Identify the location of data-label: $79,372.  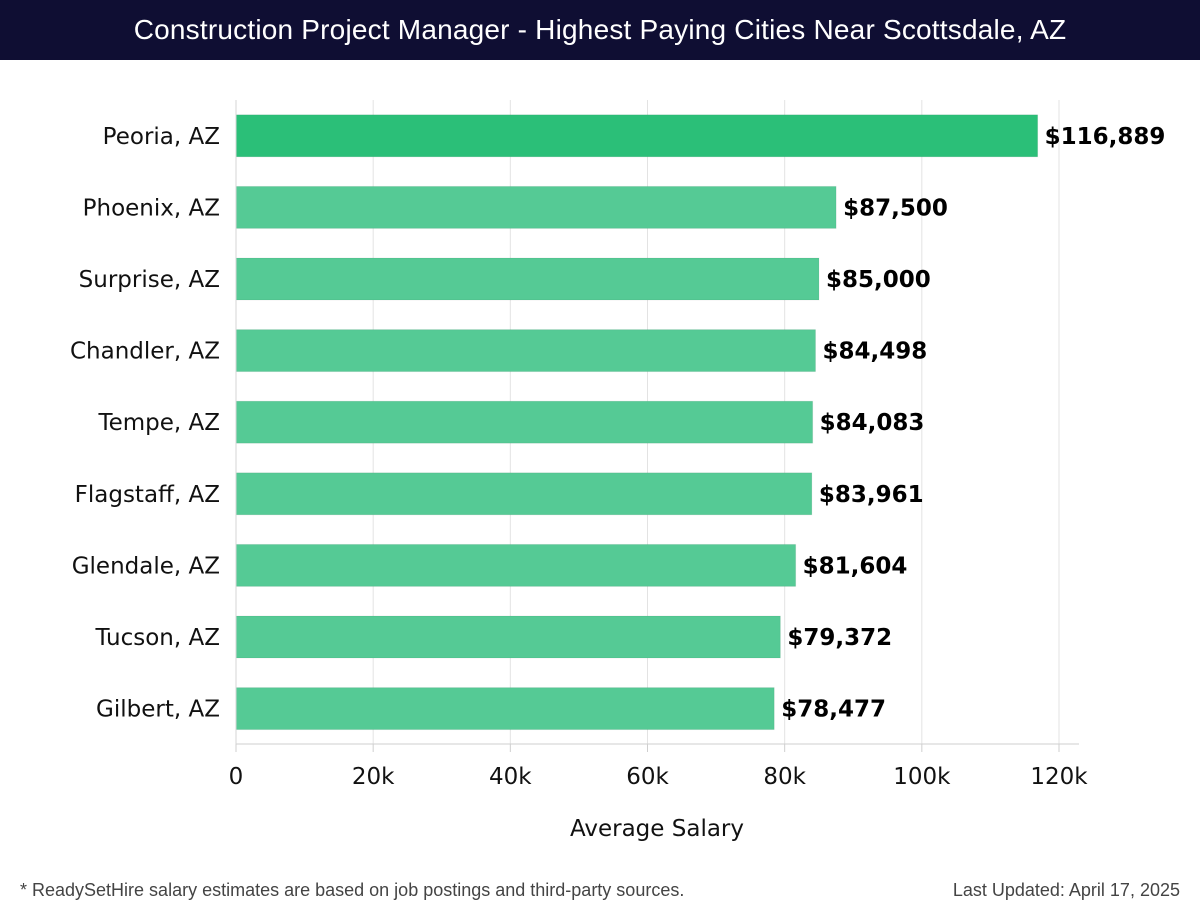
(839, 638).